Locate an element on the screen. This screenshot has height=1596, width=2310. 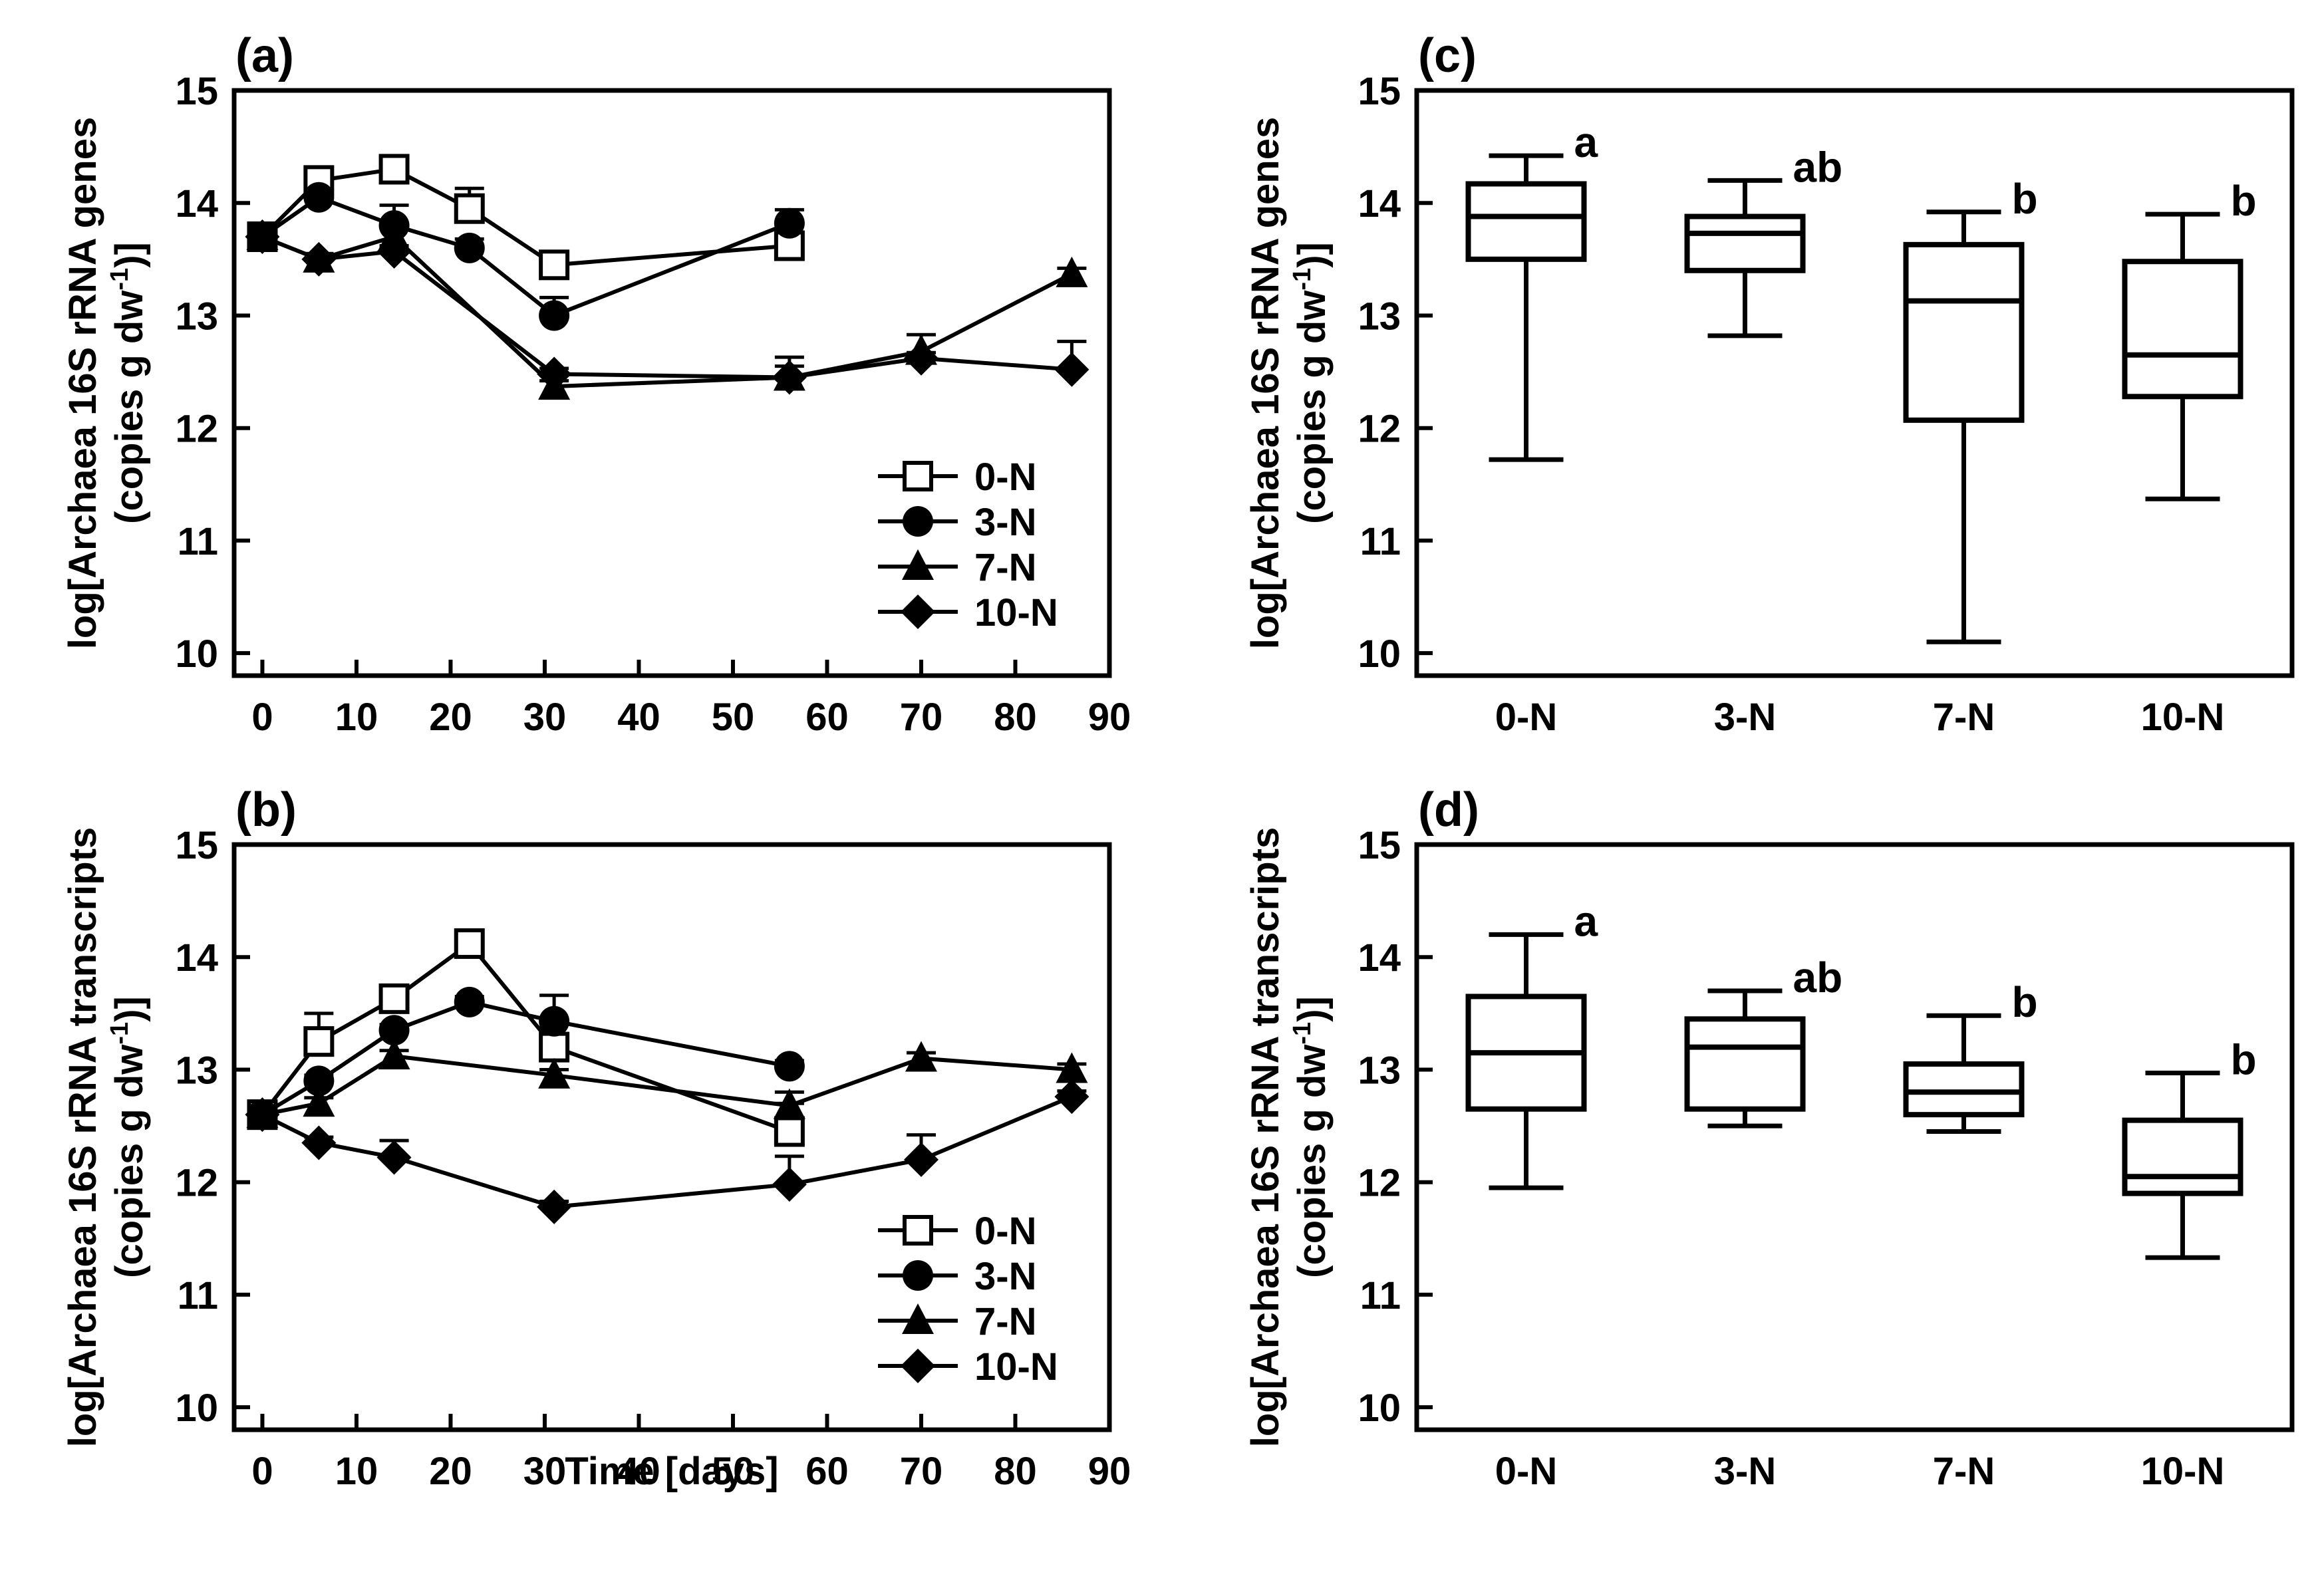
legend-item-10-N: 10-N is located at coordinates (968, 1367).